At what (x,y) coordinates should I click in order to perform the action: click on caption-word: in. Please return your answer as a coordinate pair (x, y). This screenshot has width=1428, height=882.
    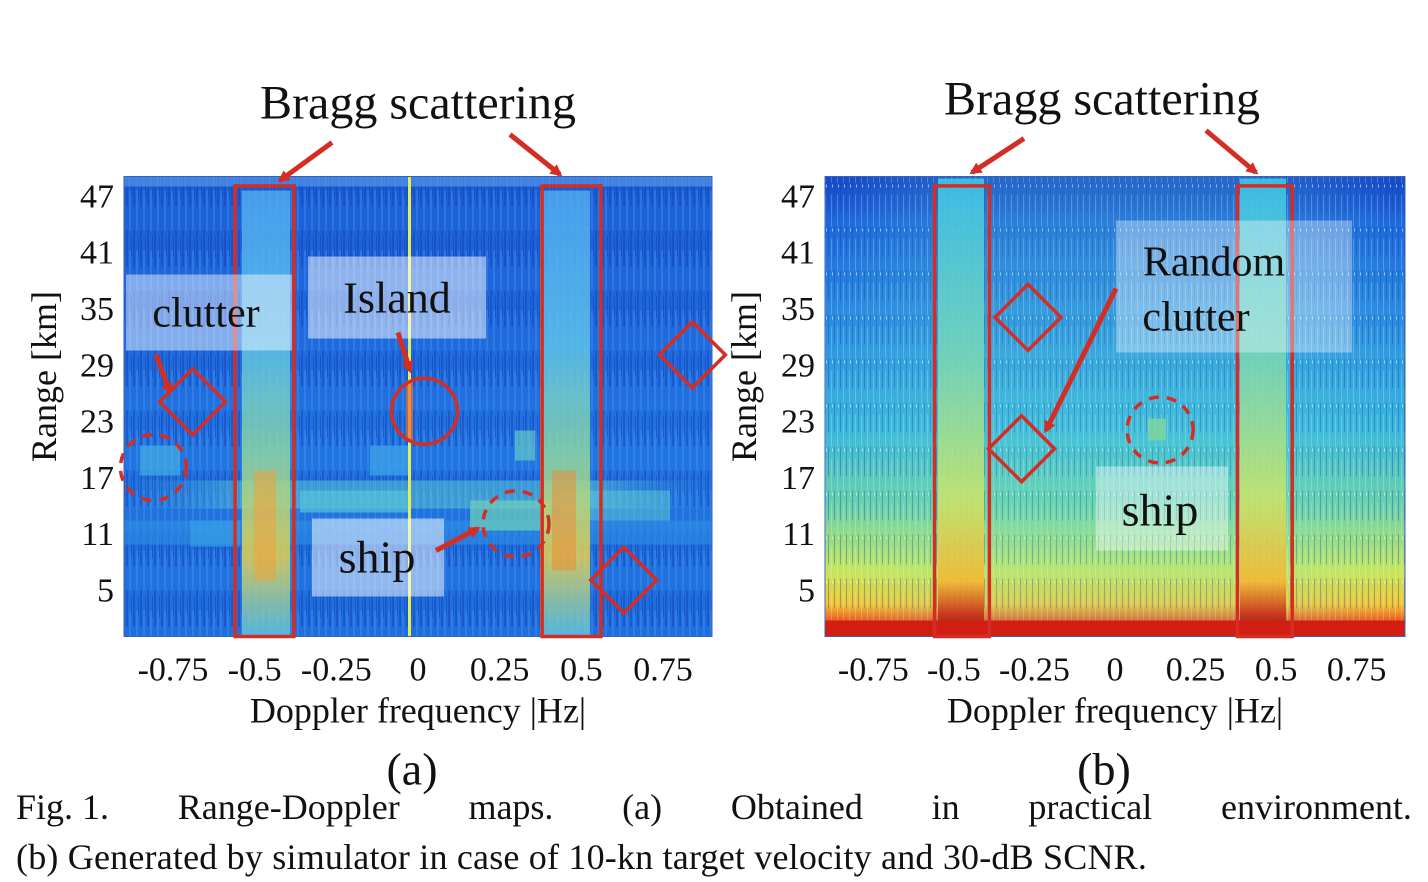
    Looking at the image, I should click on (945, 807).